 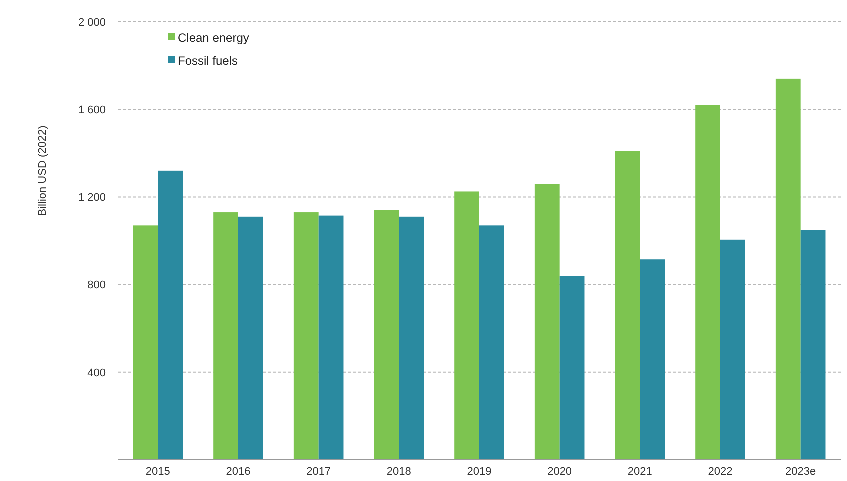 What do you see at coordinates (92, 110) in the screenshot?
I see `y-tick-label: 1 600` at bounding box center [92, 110].